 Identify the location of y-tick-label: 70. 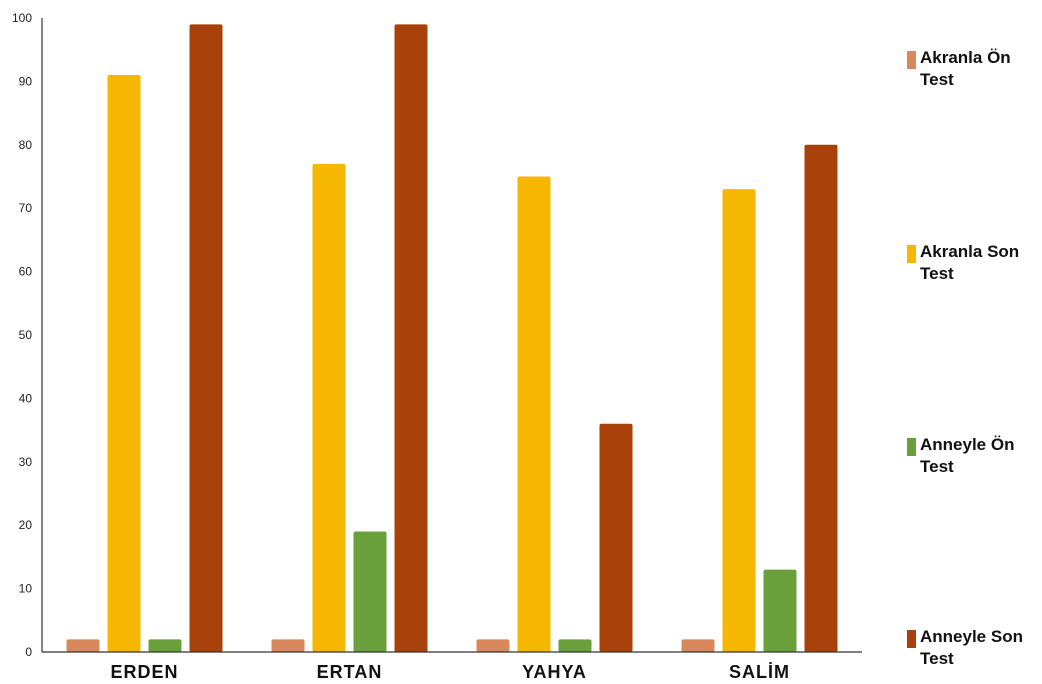
(26, 208).